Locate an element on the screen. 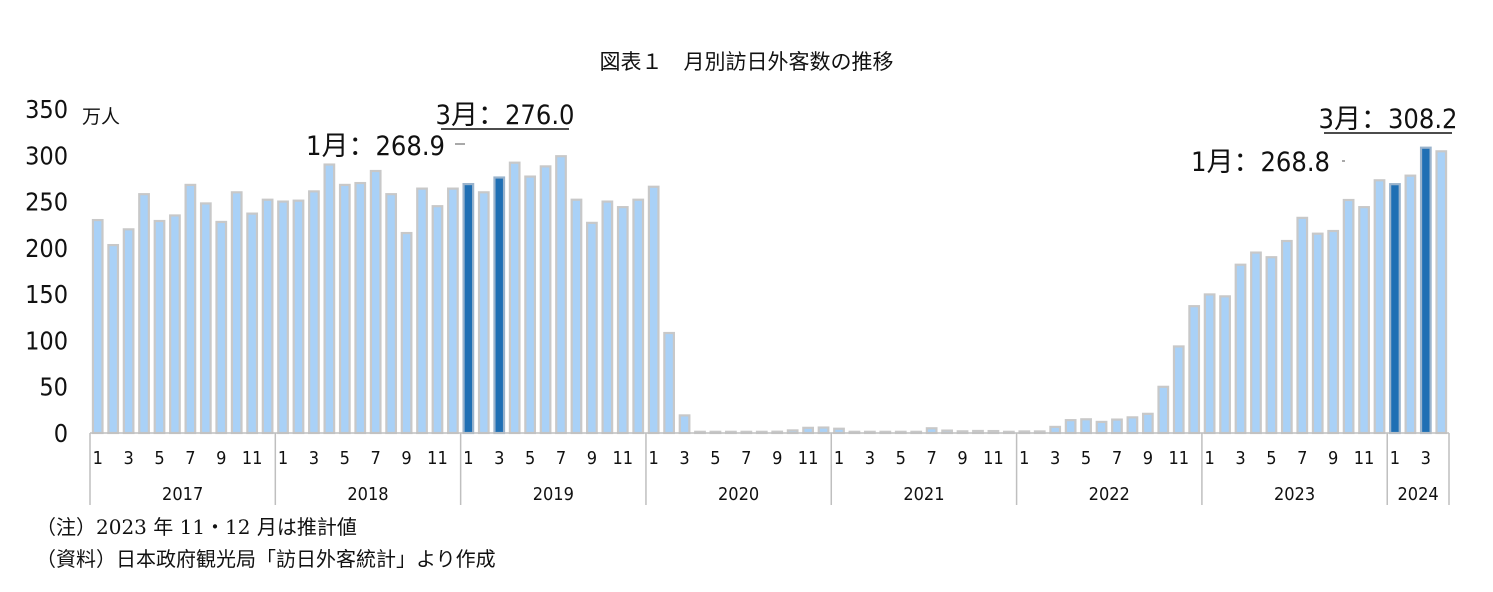 The width and height of the screenshot is (1493, 592). year-label: 2020 is located at coordinates (738, 494).